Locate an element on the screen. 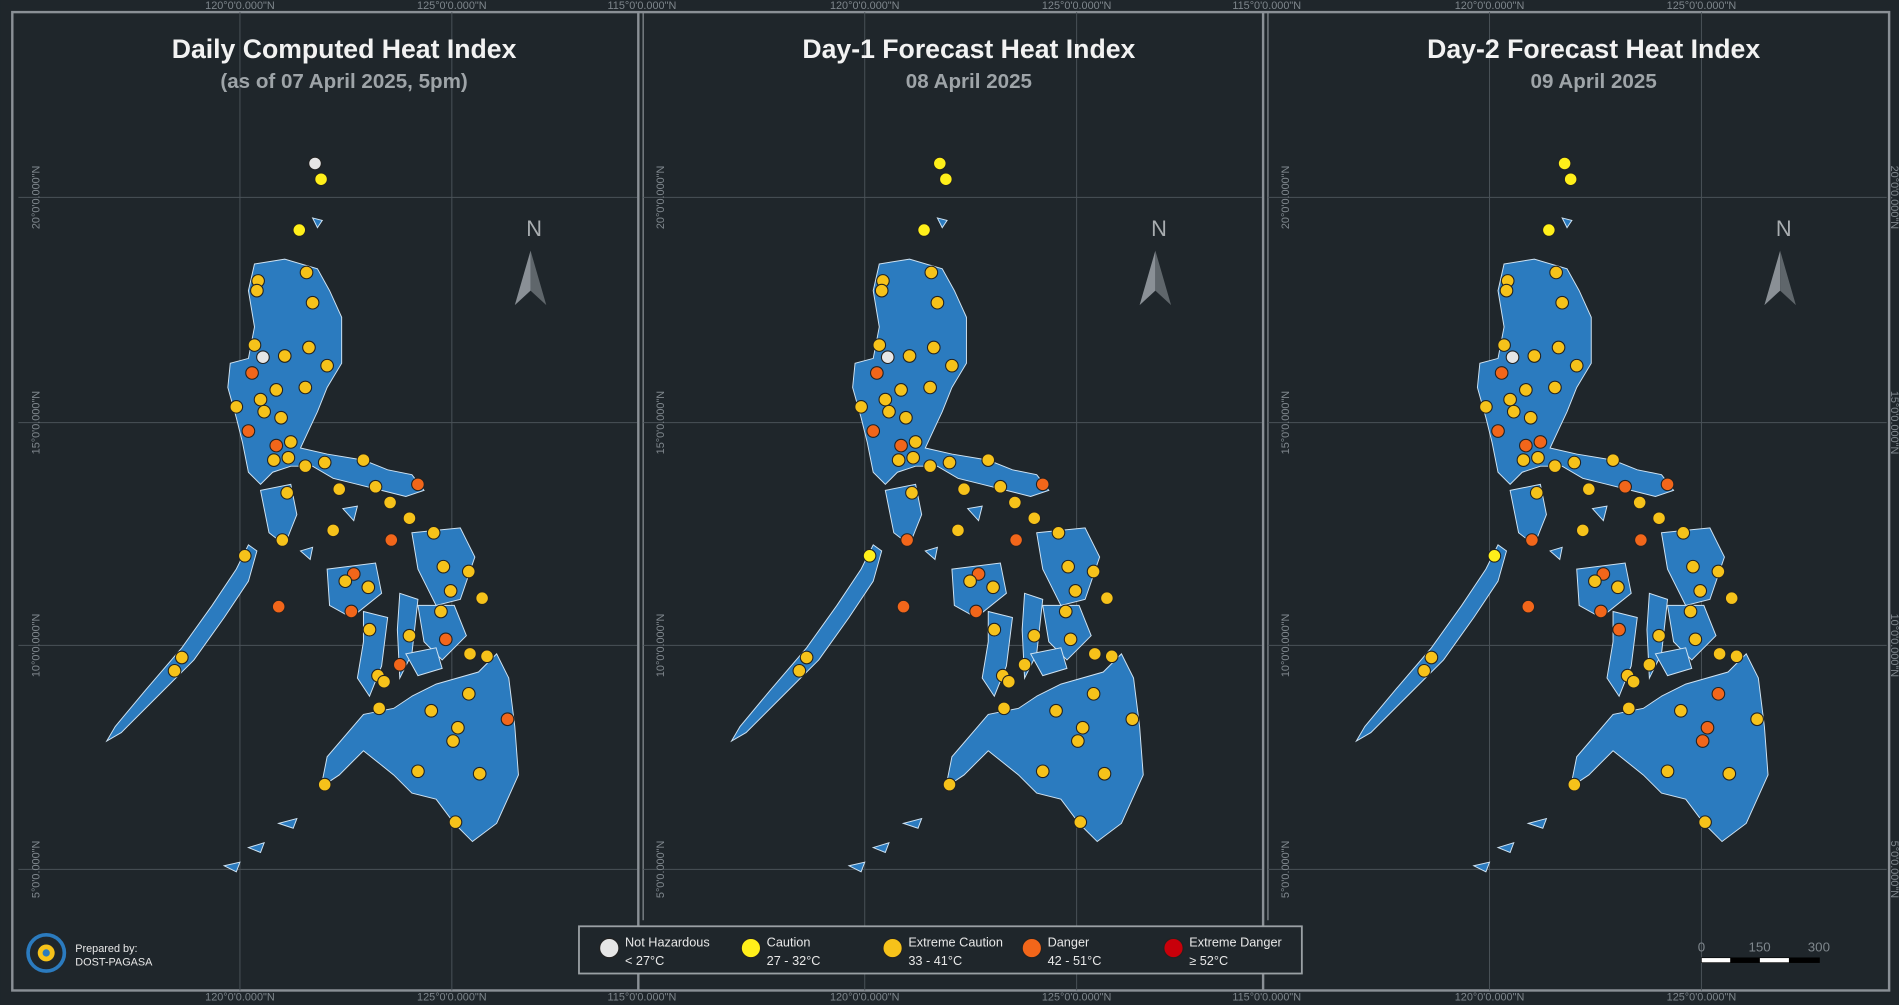 Image resolution: width=1899 pixels, height=1005 pixels. panel-subtitle: (as of 07 April 2025, 5pm) is located at coordinates (343, 81).